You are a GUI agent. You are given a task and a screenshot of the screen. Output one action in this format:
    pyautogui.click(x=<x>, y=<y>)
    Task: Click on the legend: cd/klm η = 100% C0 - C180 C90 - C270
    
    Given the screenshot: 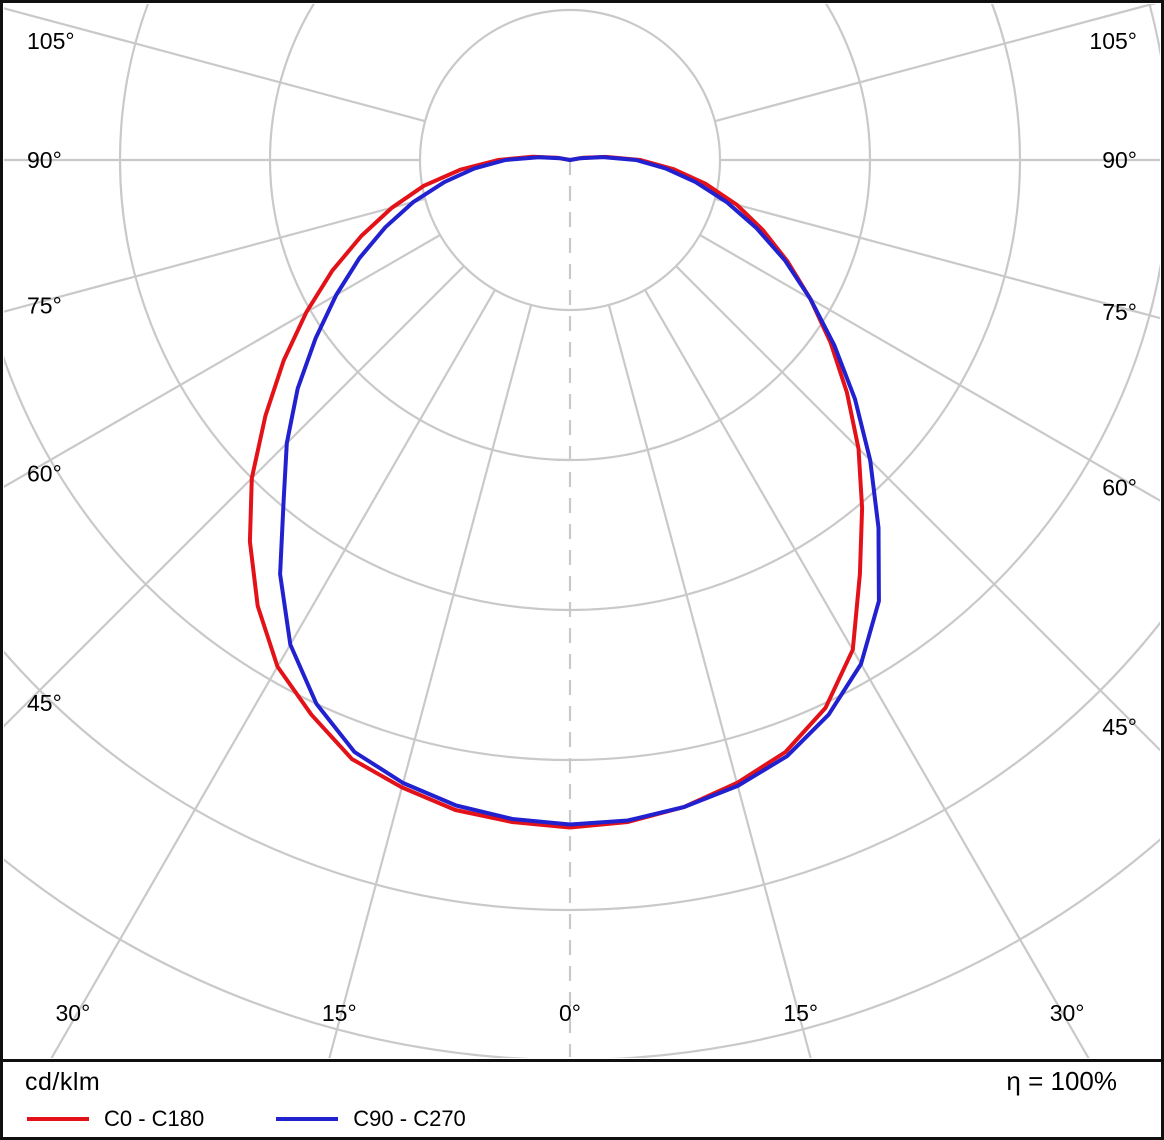 What is the action you would take?
    pyautogui.click(x=582, y=1100)
    